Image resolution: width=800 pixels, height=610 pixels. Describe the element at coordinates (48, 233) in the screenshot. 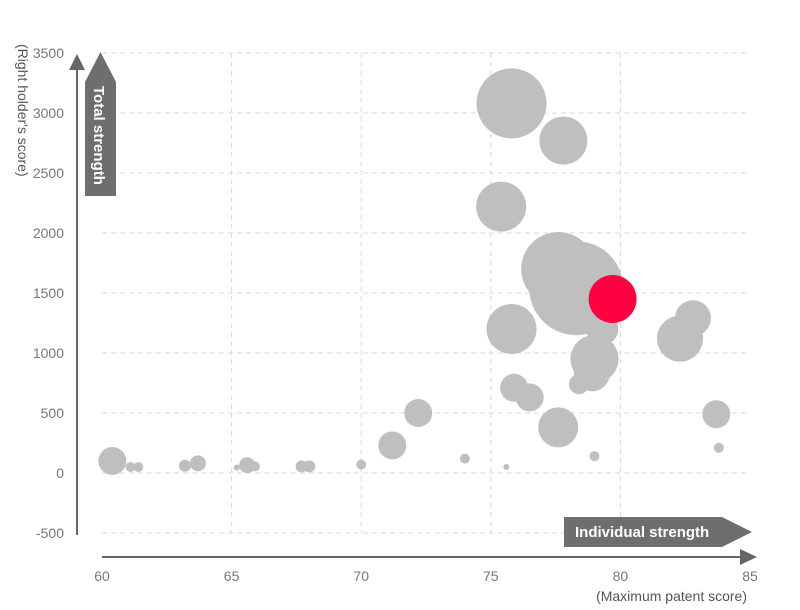

I see `y-tick-label: 2000` at that location.